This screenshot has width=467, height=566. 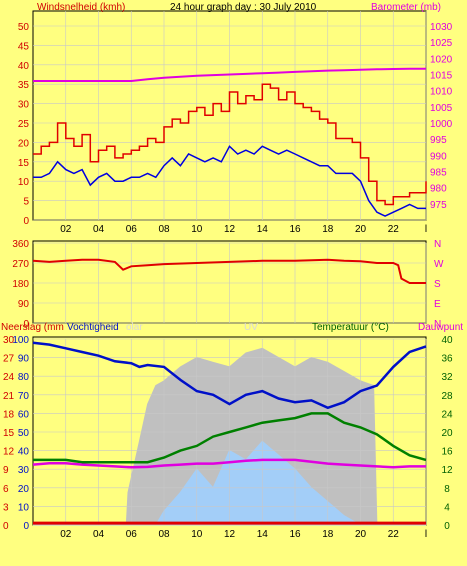 What do you see at coordinates (441, 92) in the screenshot?
I see `barometer-tick-label: 1010` at bounding box center [441, 92].